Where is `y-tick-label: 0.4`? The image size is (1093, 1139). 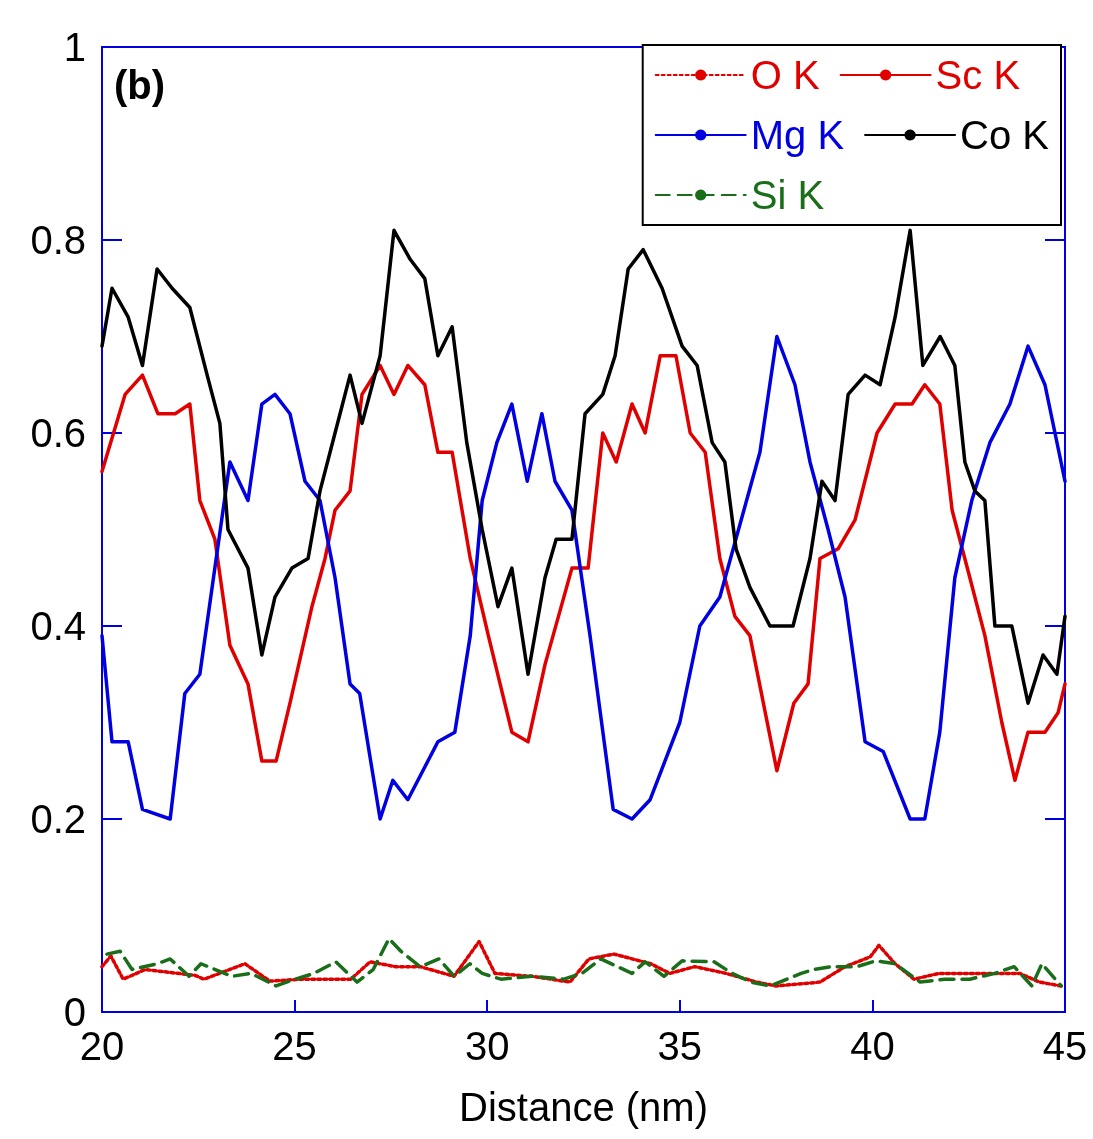
y-tick-label: 0.4 is located at coordinates (58, 626).